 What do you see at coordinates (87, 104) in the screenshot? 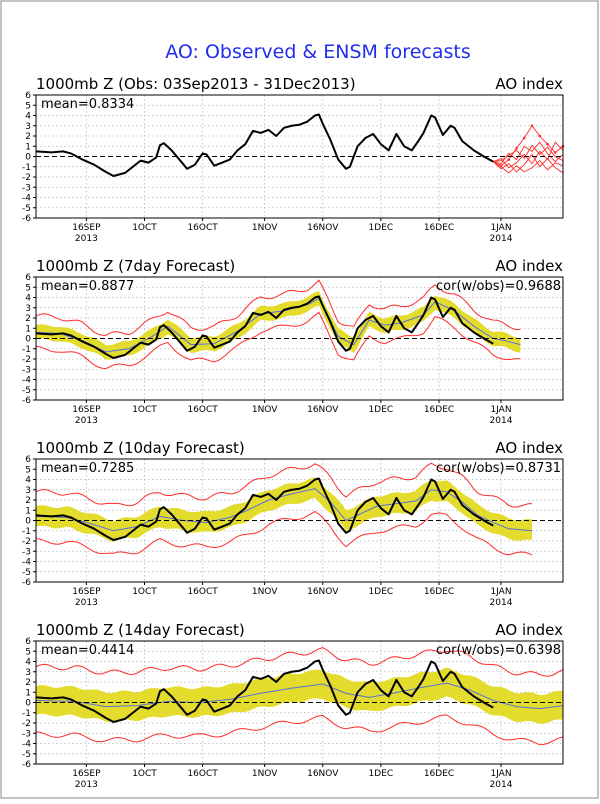
I see `mean-label: mean=0.8334` at bounding box center [87, 104].